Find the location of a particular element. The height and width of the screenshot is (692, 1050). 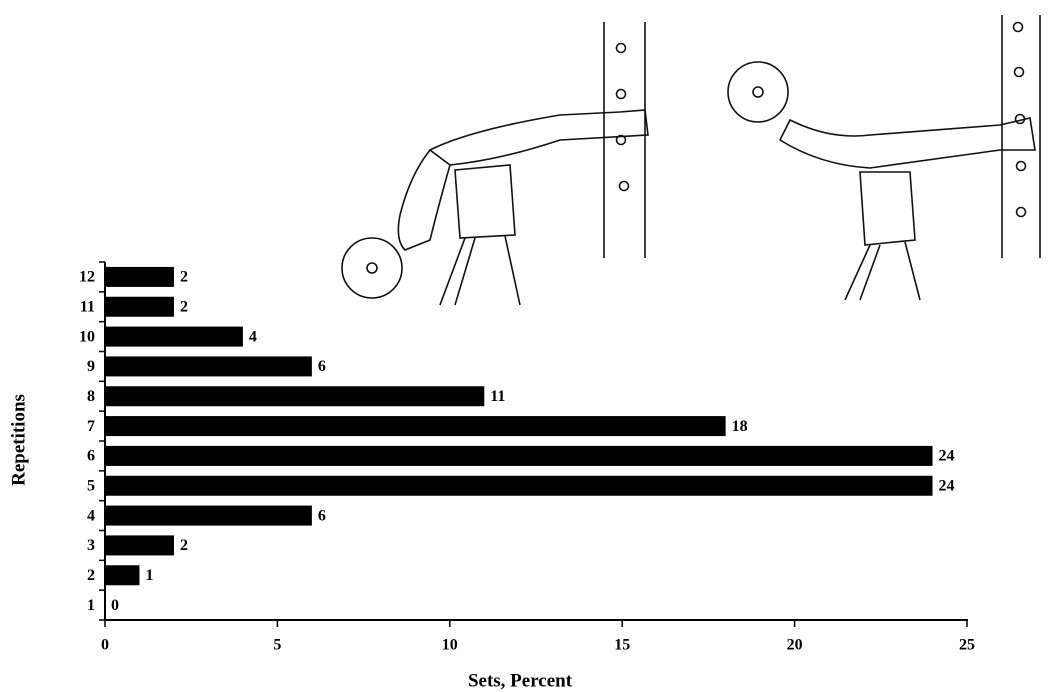

y-tick-label: 8 is located at coordinates (91, 396).